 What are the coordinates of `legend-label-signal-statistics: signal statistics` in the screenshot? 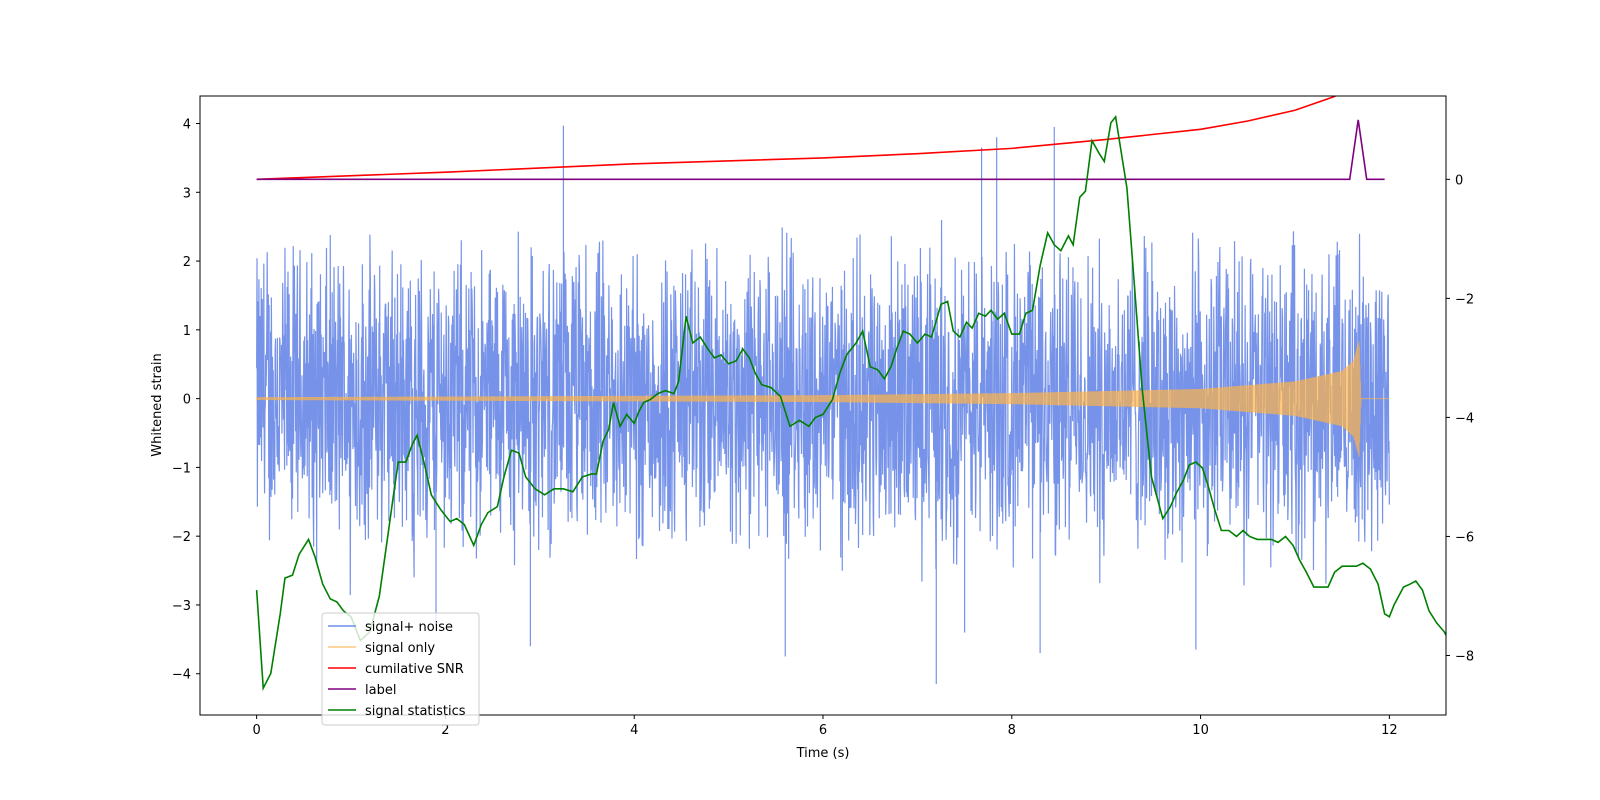 It's located at (415, 711).